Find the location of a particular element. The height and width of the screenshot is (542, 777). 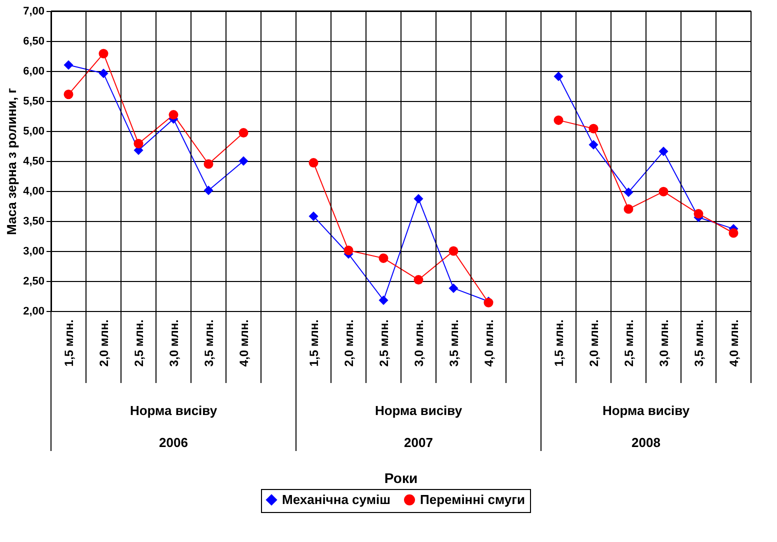

y-tick-label: 2,00 is located at coordinates (33, 312).